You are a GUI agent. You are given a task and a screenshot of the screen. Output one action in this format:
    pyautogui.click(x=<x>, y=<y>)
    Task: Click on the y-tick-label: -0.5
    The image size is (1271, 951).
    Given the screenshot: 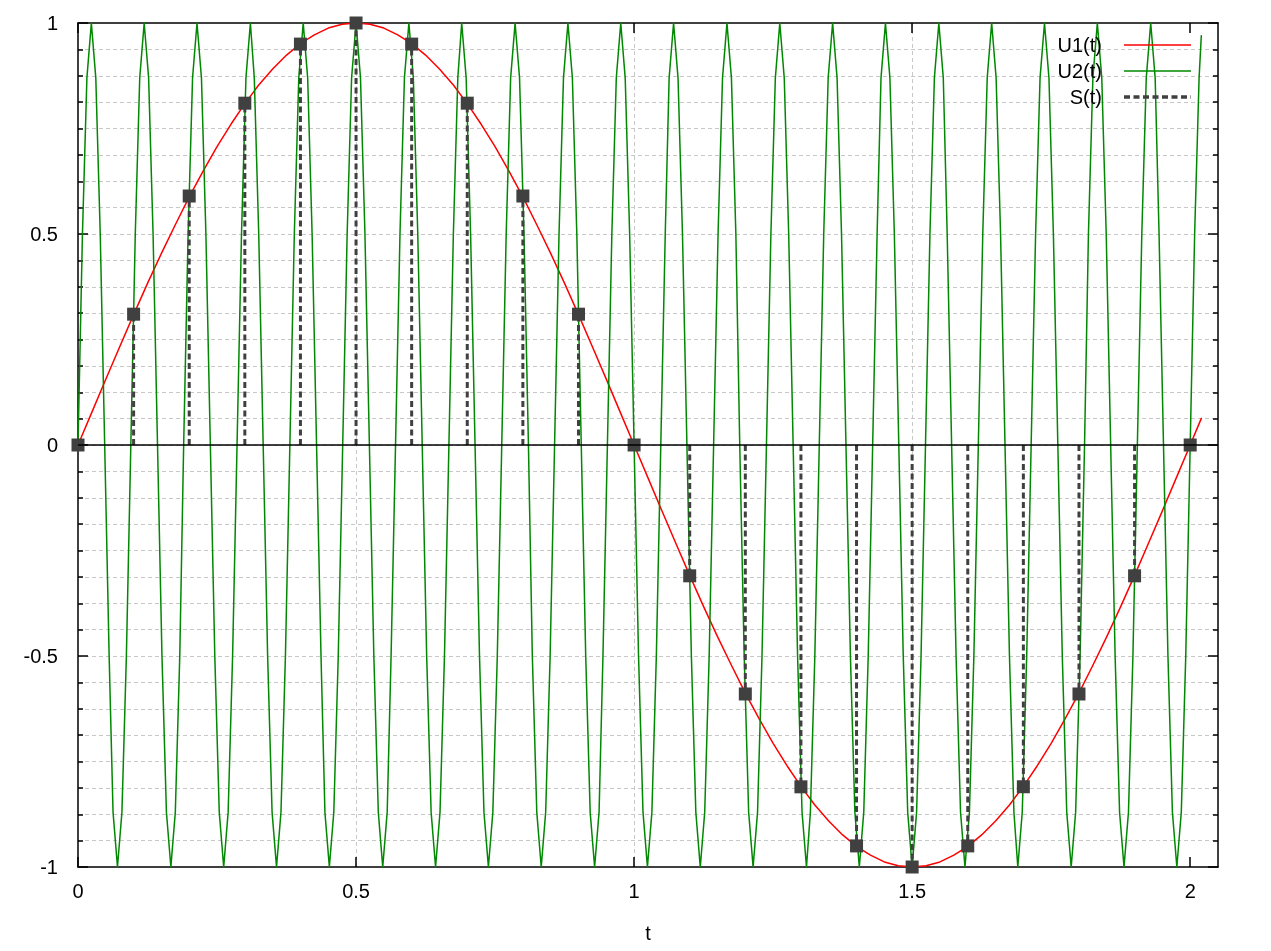 What is the action you would take?
    pyautogui.click(x=40, y=656)
    